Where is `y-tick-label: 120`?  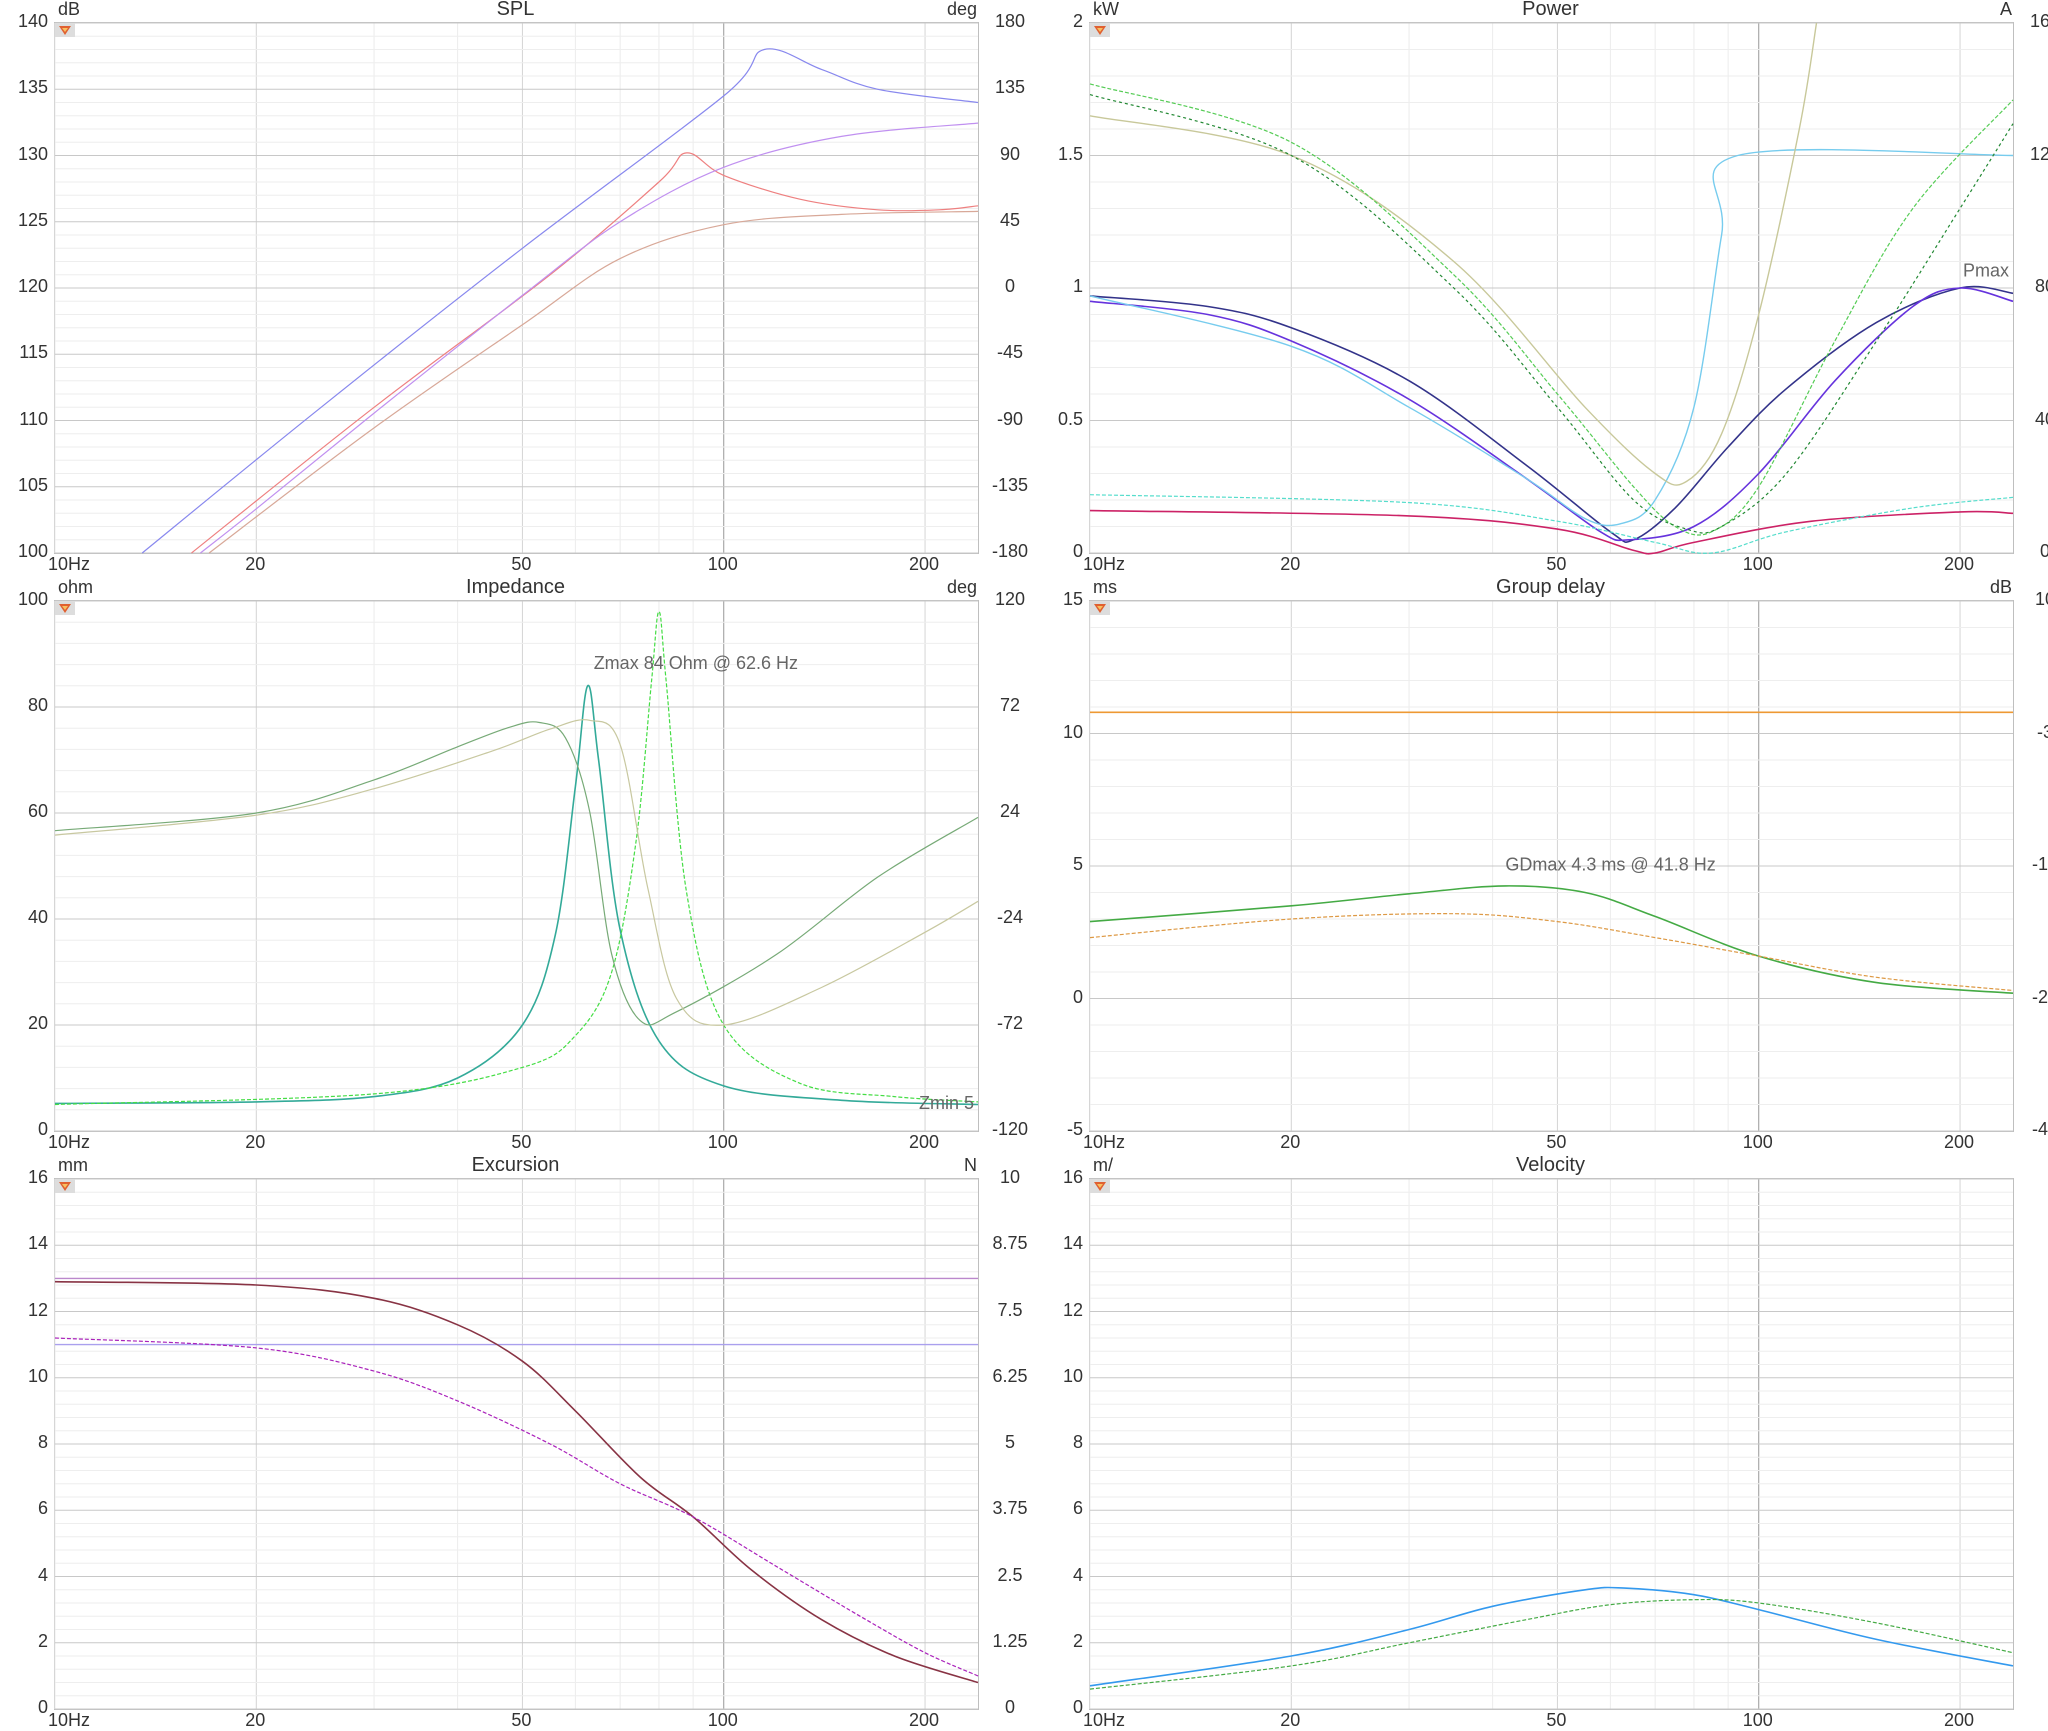 y-tick-label: 120 is located at coordinates (32, 286).